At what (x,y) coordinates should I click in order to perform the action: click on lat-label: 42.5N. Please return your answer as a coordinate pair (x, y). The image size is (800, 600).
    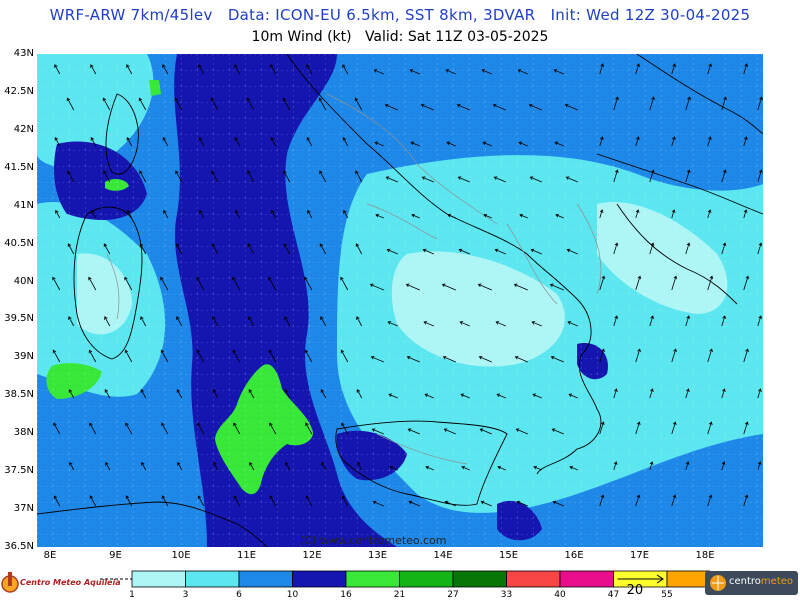
    Looking at the image, I should click on (19, 91).